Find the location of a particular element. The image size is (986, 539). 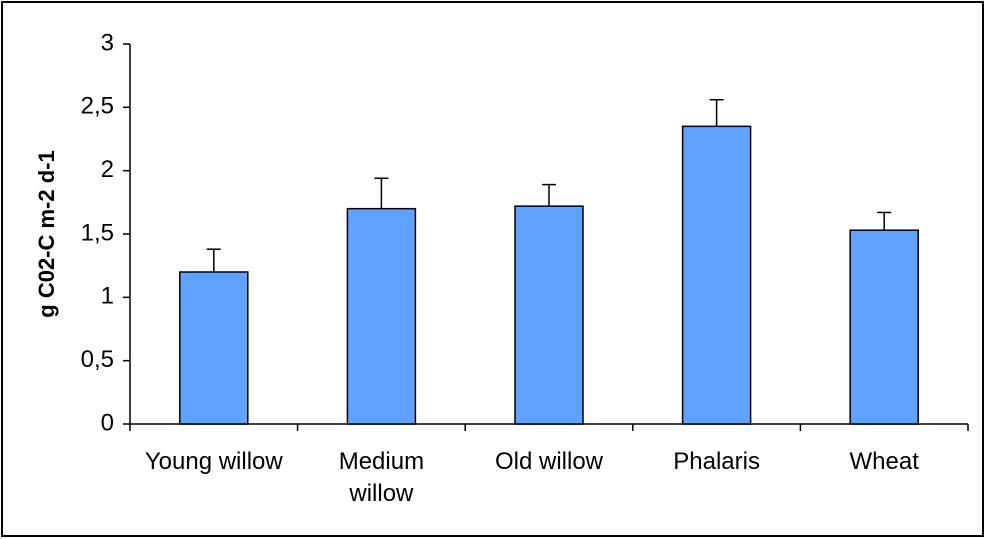

x-tick-label: Phalaris is located at coordinates (716, 461).